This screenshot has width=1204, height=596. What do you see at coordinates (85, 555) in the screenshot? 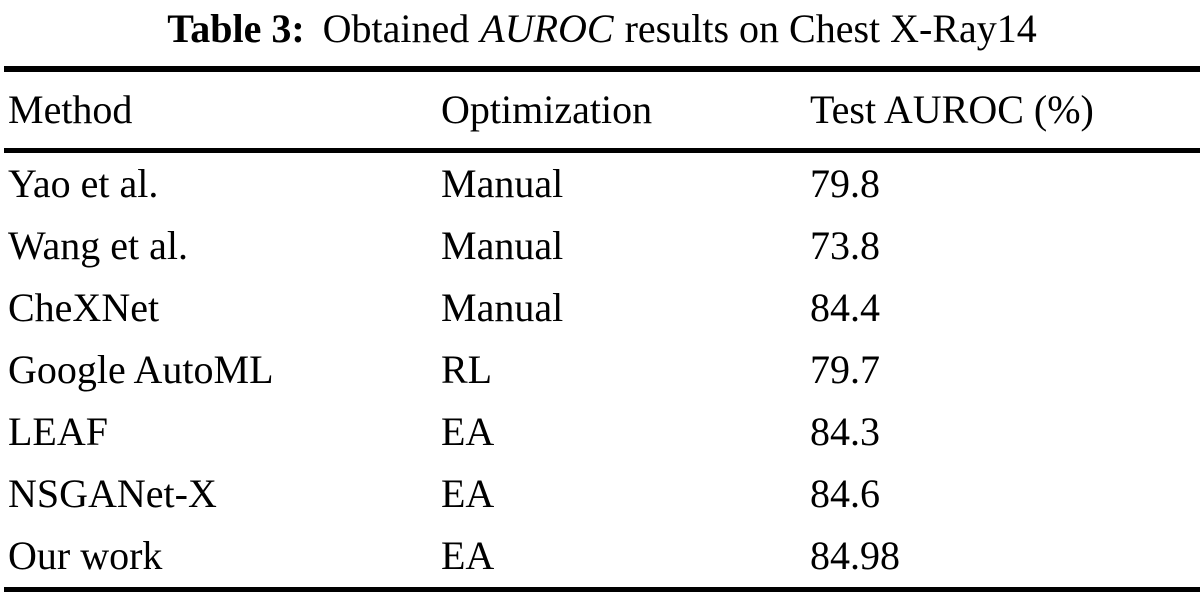
I see `cell-method: Our work` at bounding box center [85, 555].